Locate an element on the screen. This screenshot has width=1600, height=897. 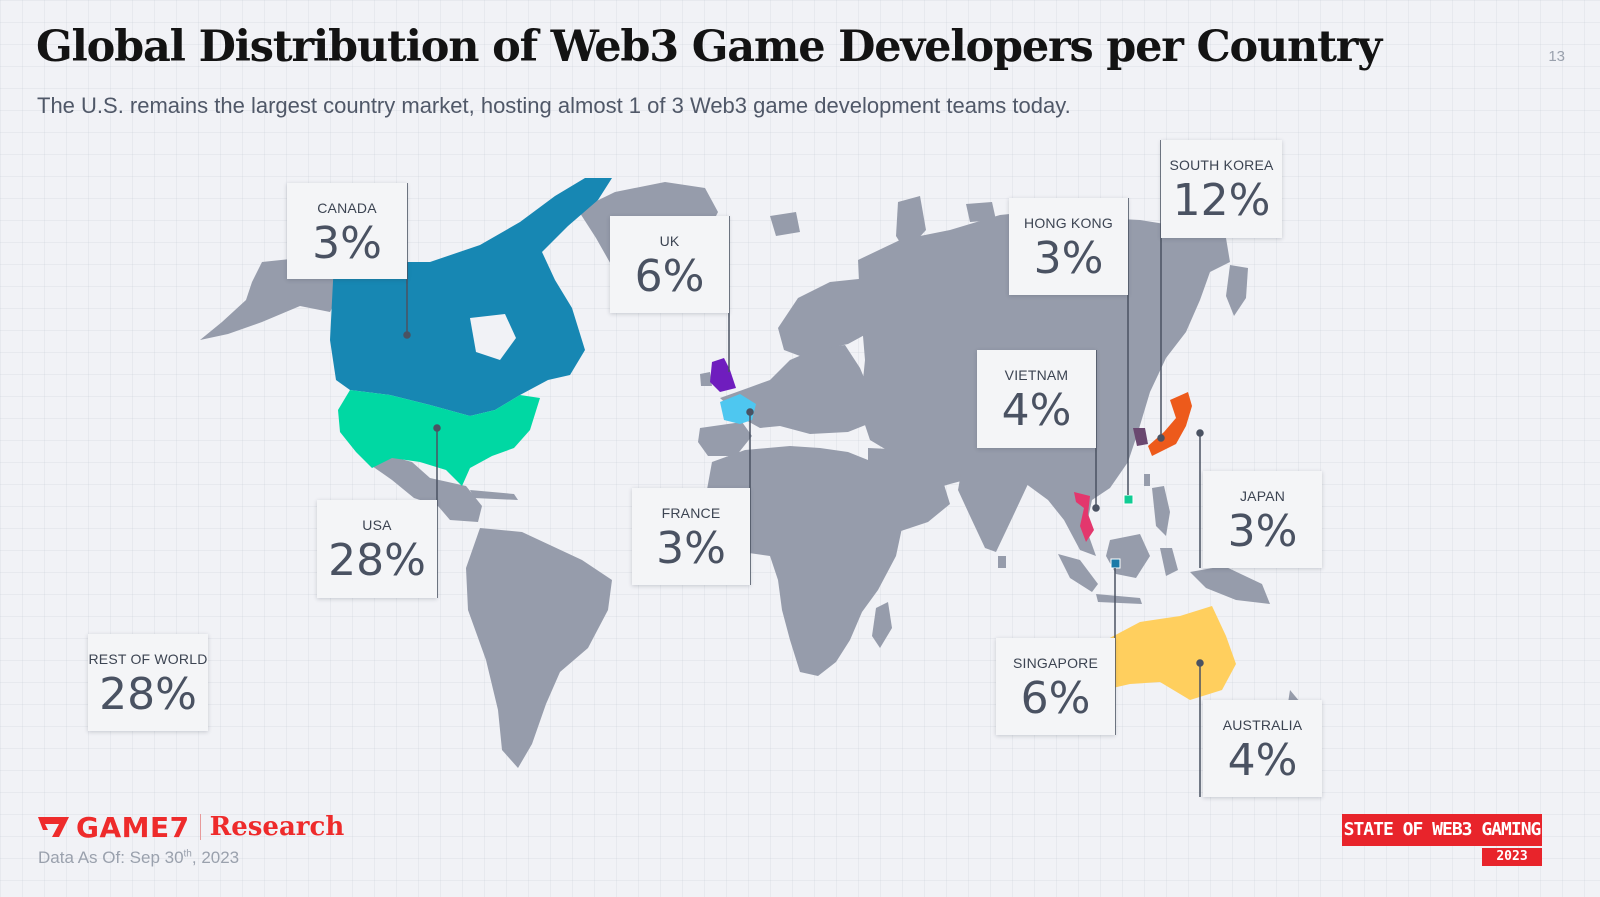
land-srilanka is located at coordinates (1002, 562).